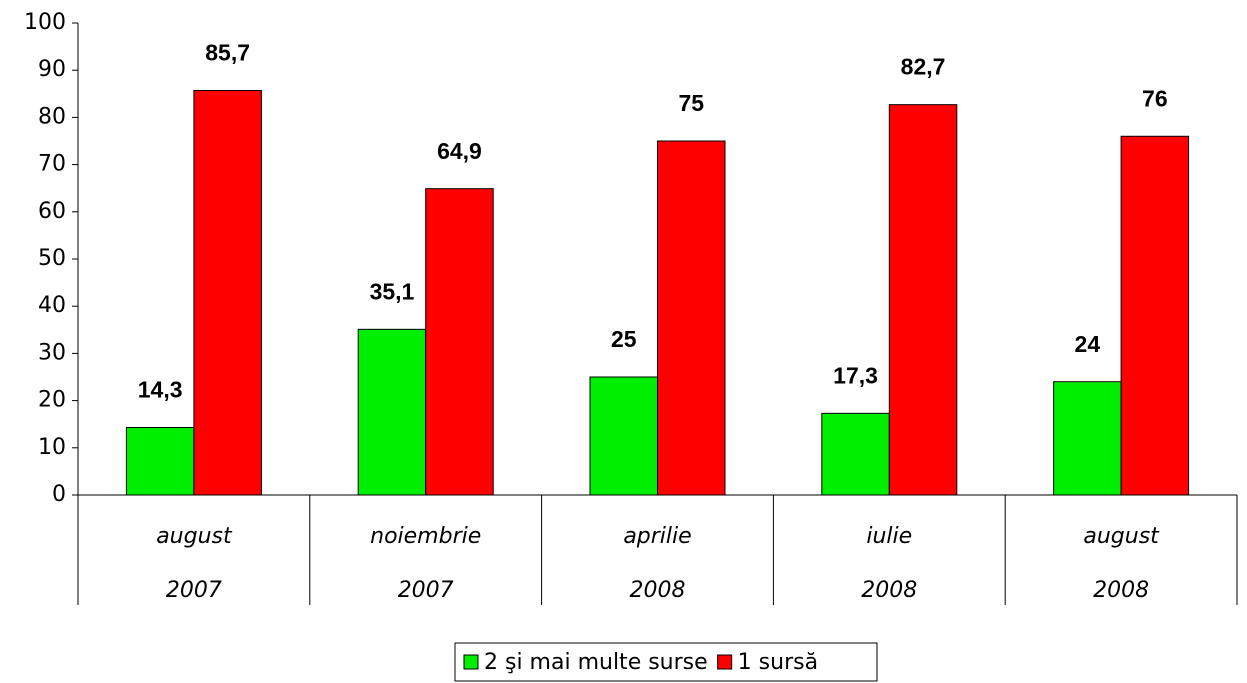 This screenshot has height=683, width=1247. Describe the element at coordinates (59, 494) in the screenshot. I see `y-tick-label: 0` at that location.